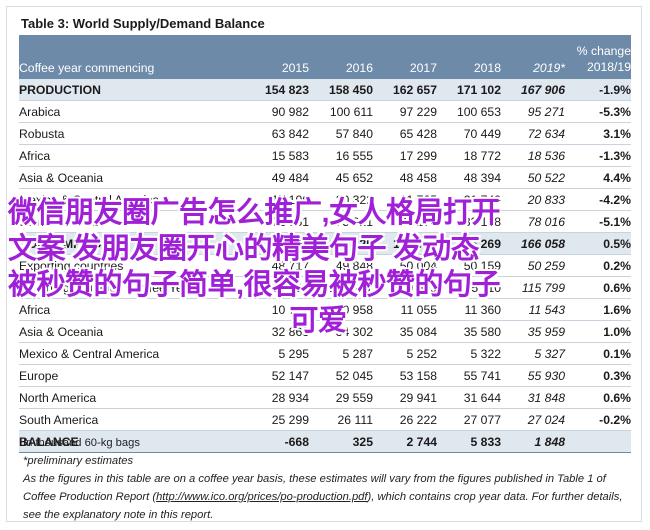 This screenshot has width=650, height=530. I want to click on pct-change-value: 0.2%, so click(598, 265).